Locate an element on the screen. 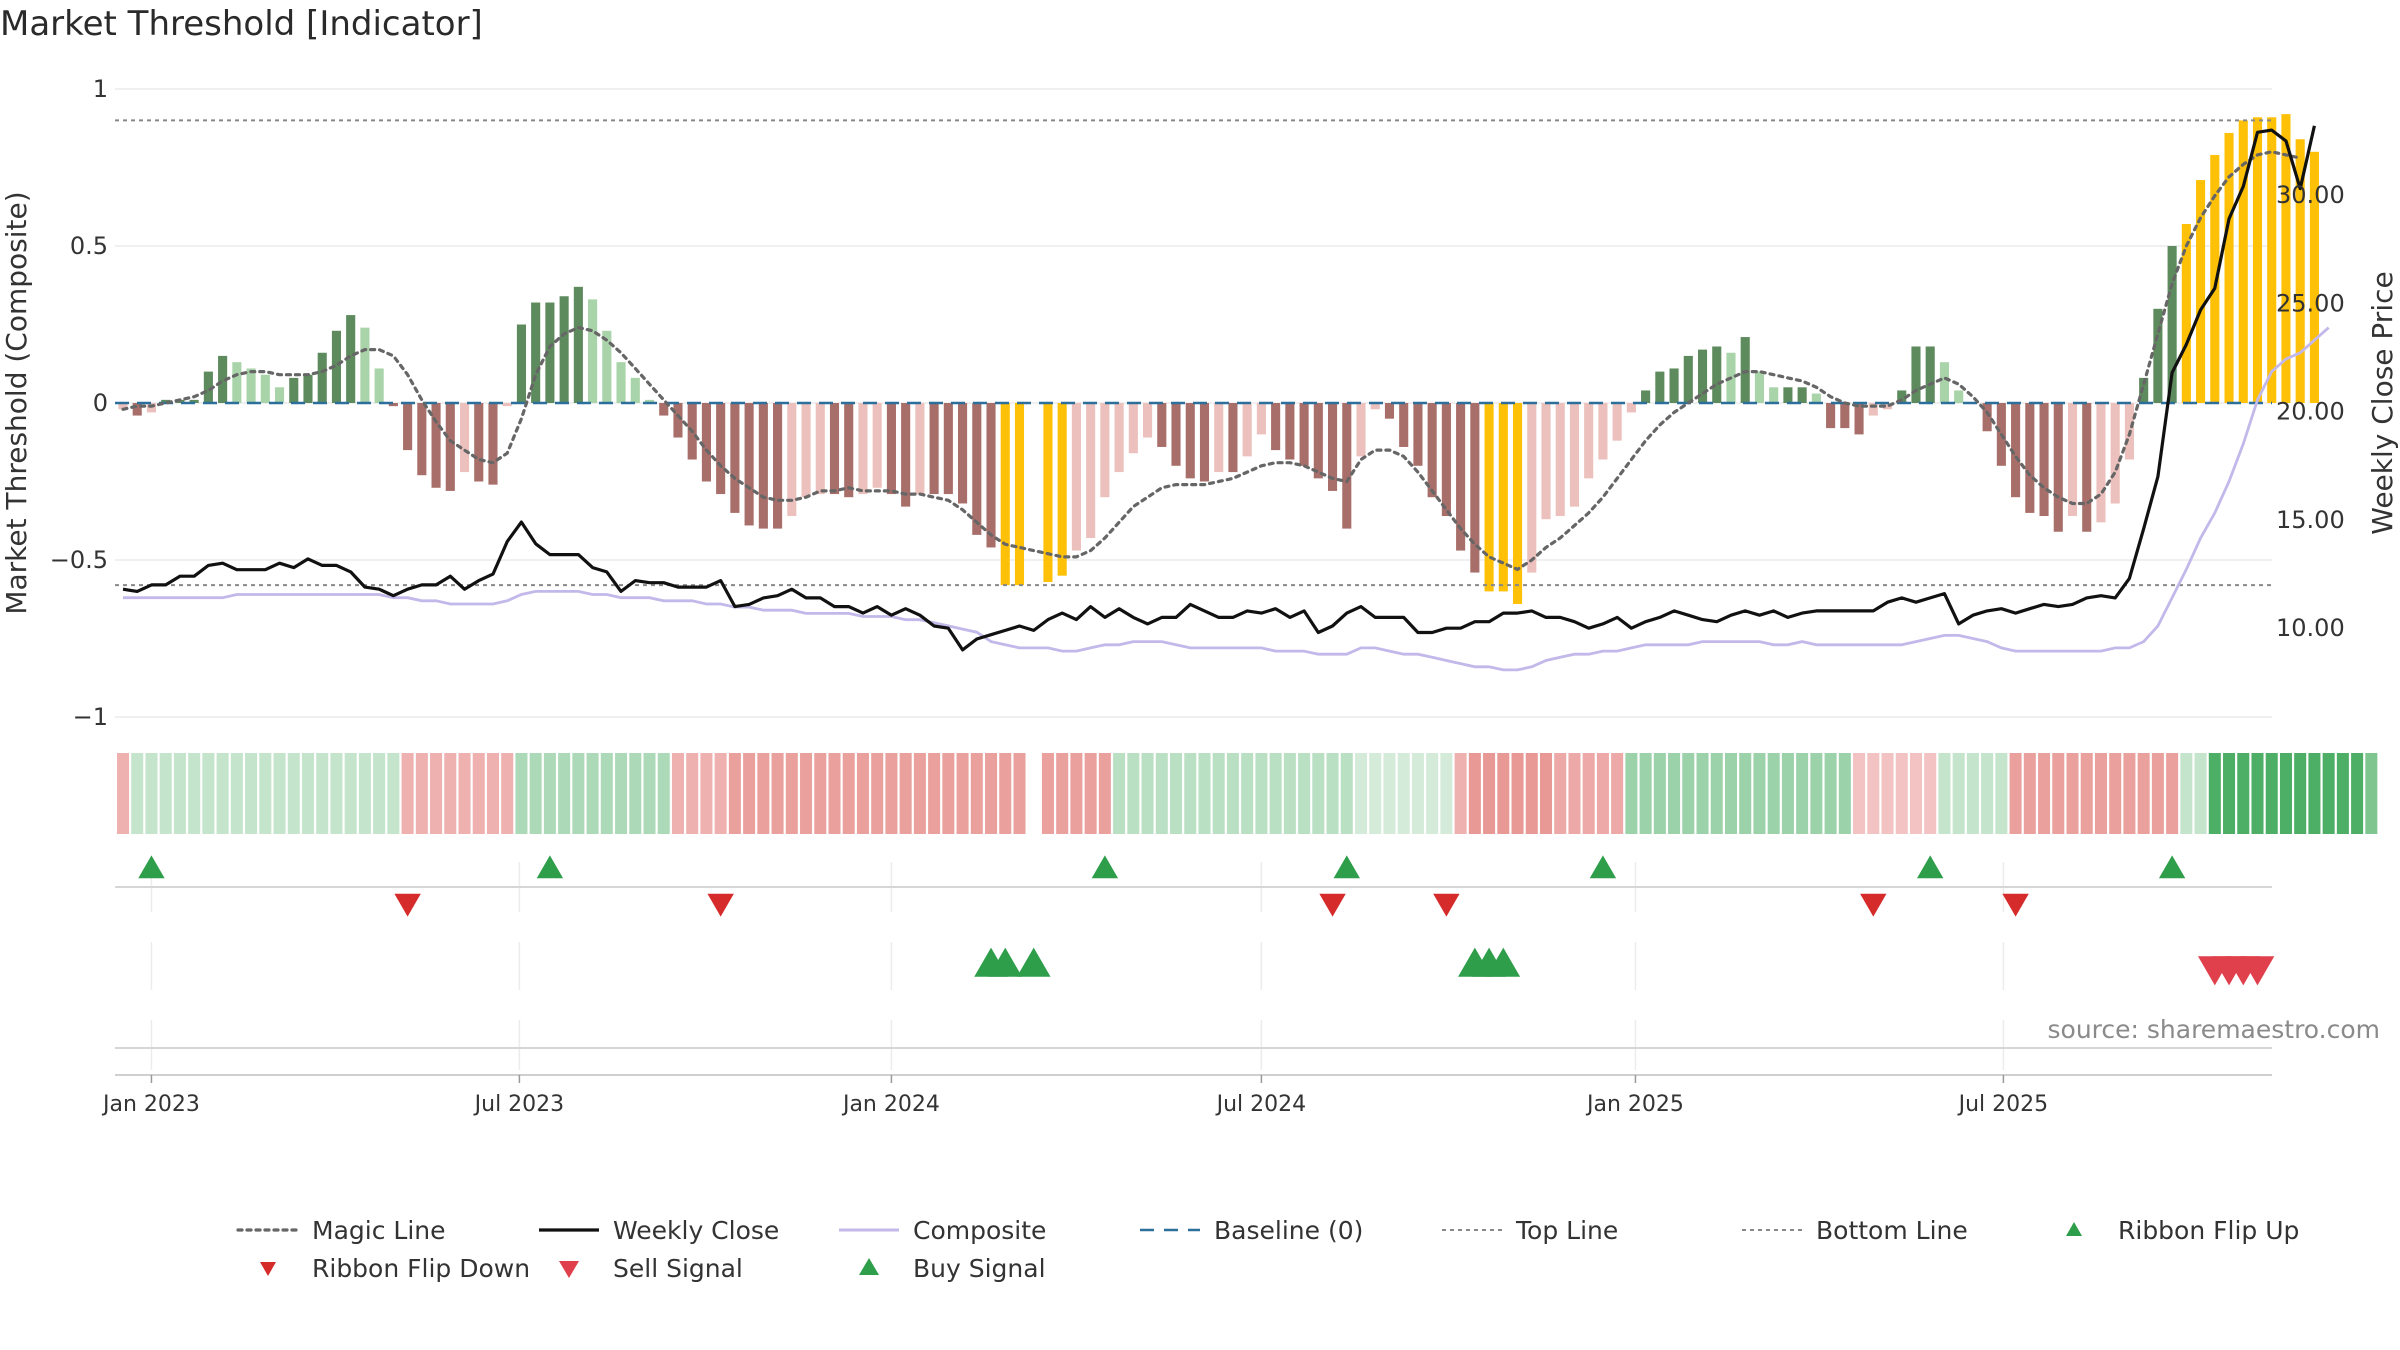 This screenshot has width=2400, height=1350. legend-item-buy-signal: Buy Signal is located at coordinates (941, 1268).